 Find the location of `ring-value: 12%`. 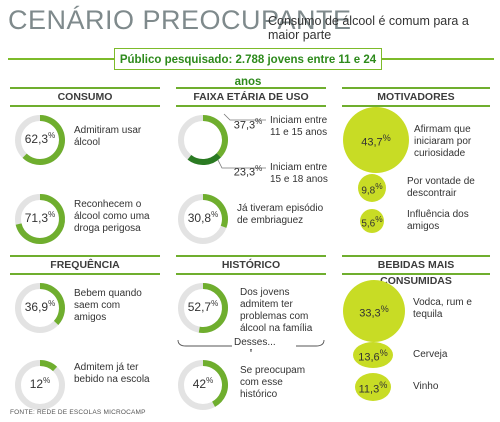

ring-value: 12% is located at coordinates (40, 383).